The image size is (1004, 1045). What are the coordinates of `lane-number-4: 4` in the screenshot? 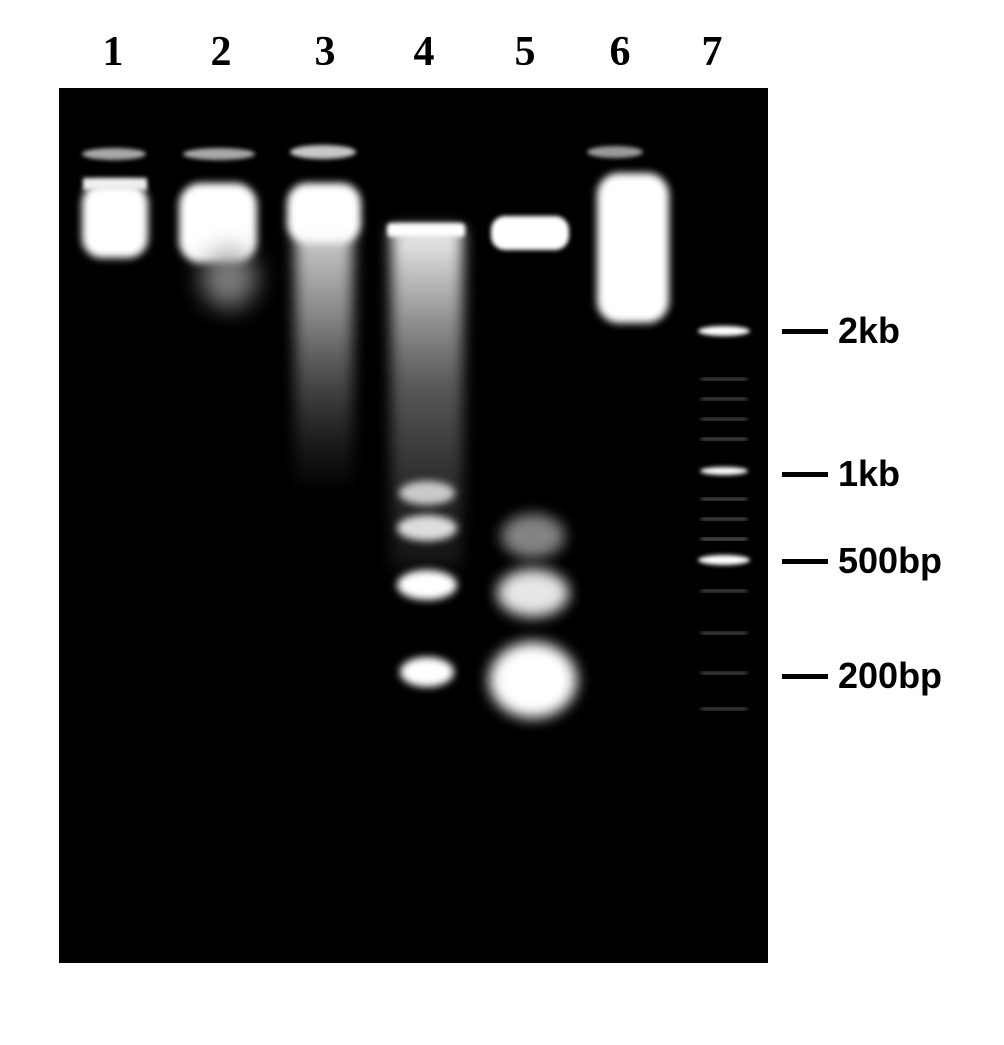 It's located at (424, 52).